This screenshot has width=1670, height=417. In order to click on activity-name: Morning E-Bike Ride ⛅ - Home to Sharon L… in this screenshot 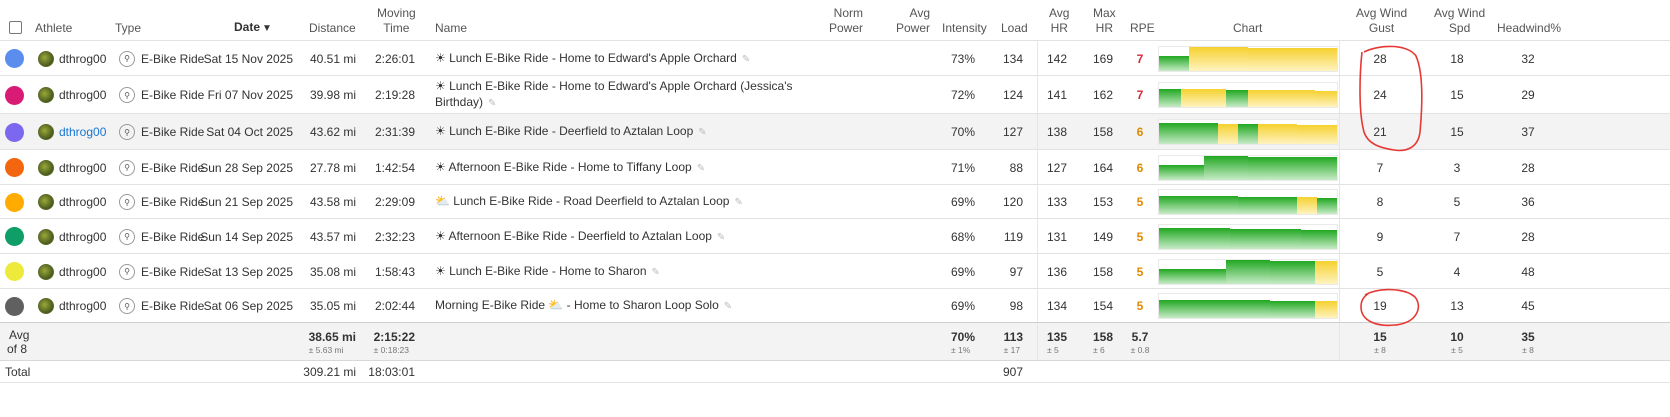, I will do `click(583, 306)`.